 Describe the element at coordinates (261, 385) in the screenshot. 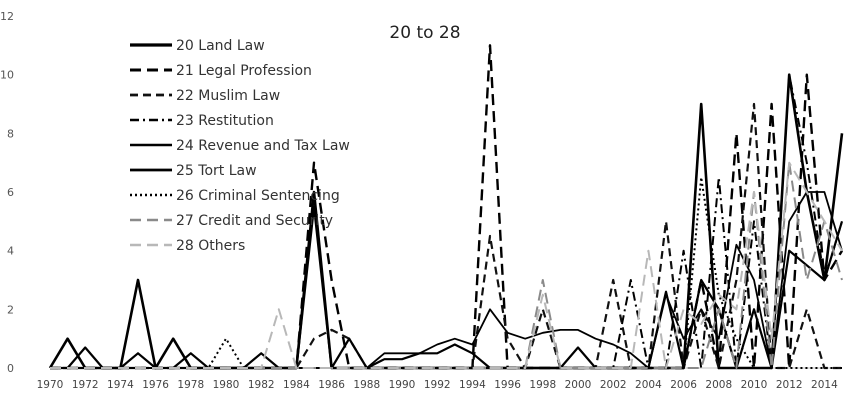

I see `x-tick-label: 1982` at that location.